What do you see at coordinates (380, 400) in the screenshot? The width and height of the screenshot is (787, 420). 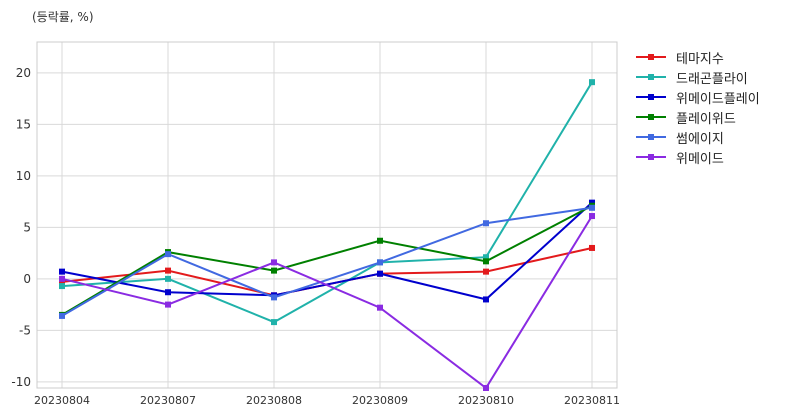 I see `x-tick-label: 20230809` at bounding box center [380, 400].